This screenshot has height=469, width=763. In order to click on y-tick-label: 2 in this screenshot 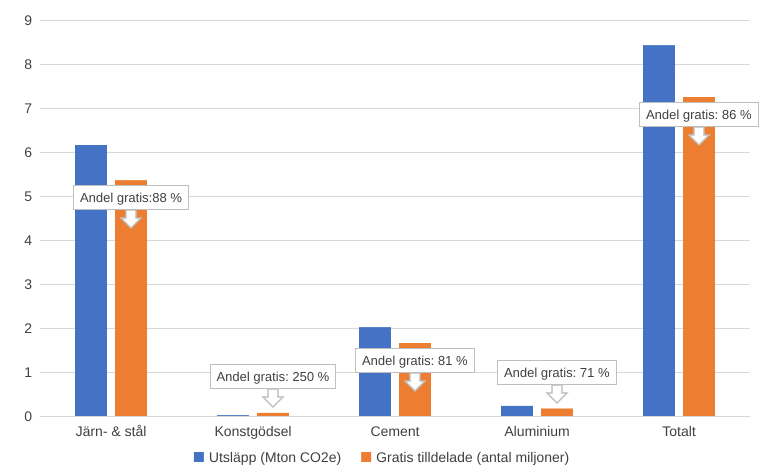, I will do `click(28, 328)`.